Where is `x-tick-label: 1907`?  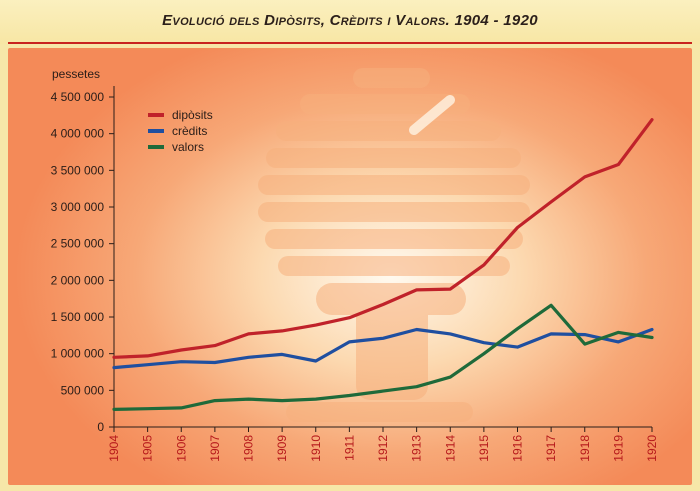
x-tick-label: 1907 is located at coordinates (215, 448).